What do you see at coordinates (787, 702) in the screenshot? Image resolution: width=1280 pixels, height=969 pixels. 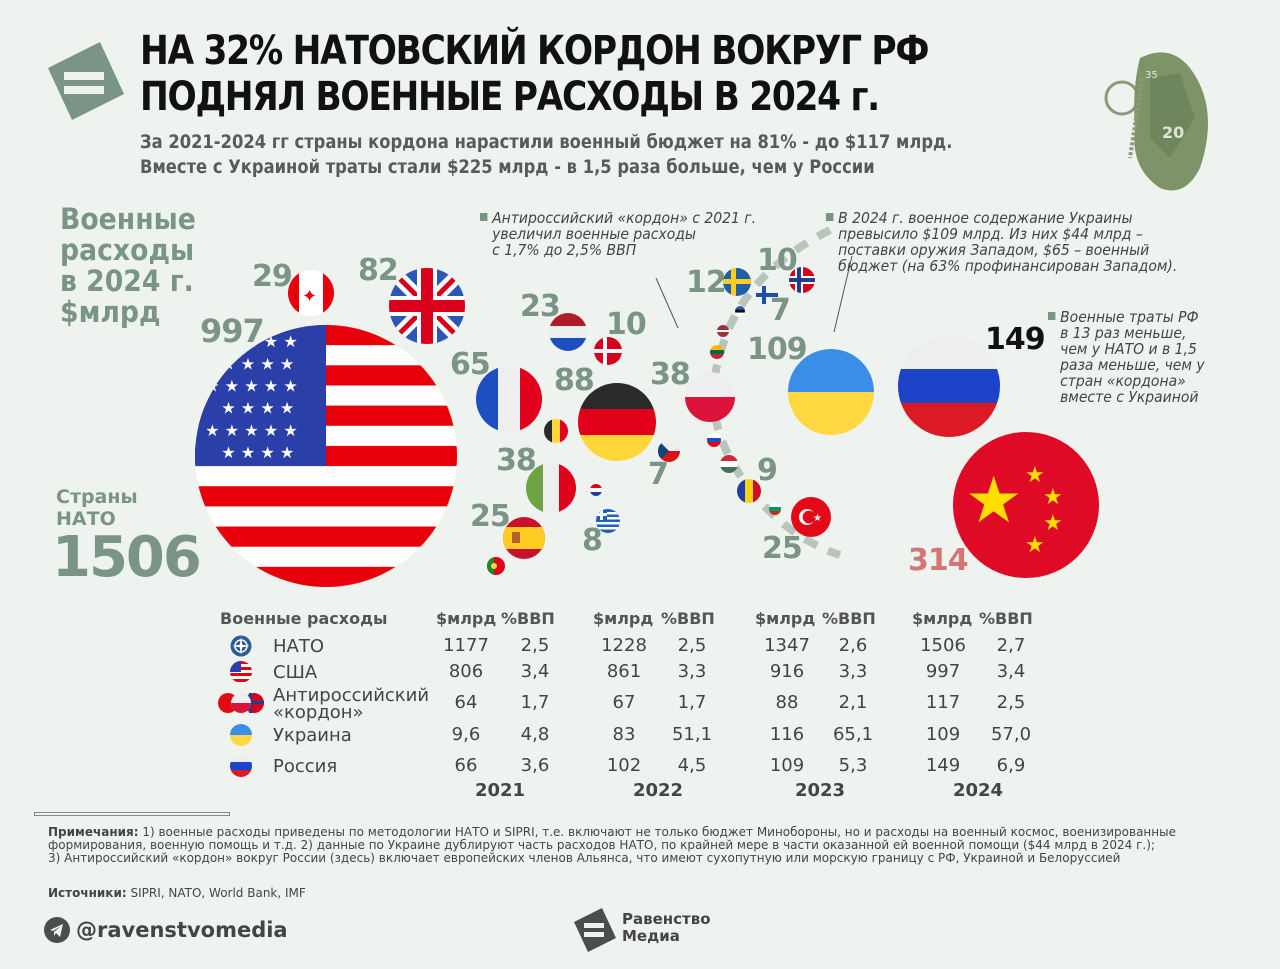 I see `table-cell: 88` at bounding box center [787, 702].